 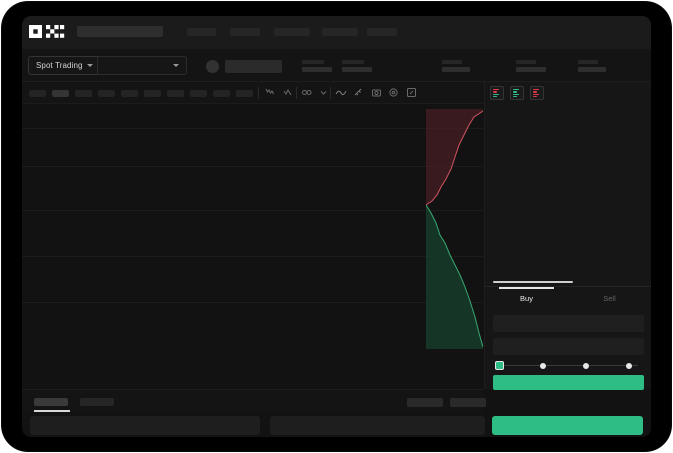 I want to click on trend-line-icon, so click(x=340, y=92).